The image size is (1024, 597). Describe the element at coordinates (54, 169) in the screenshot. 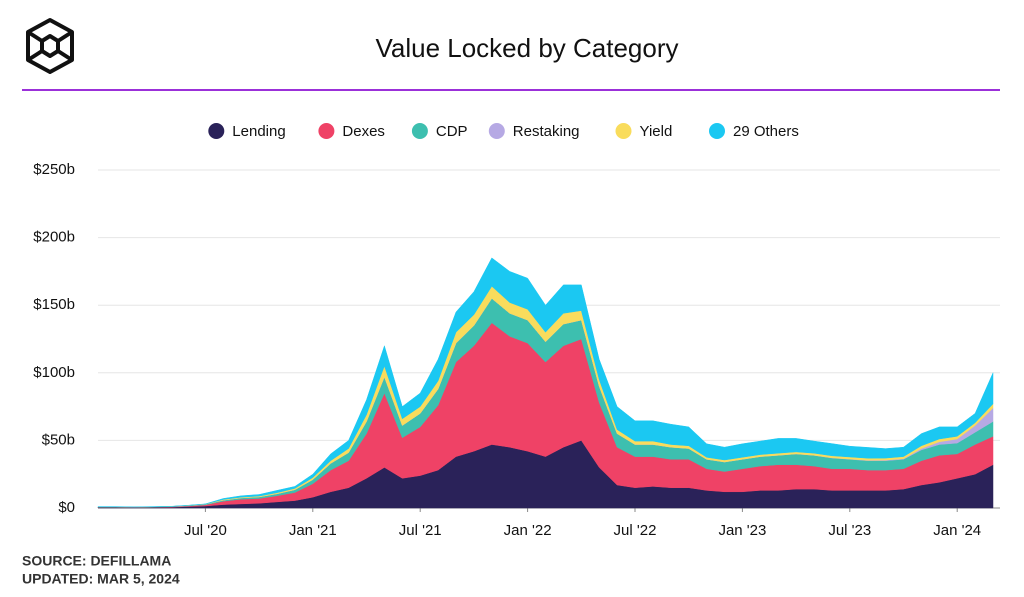

I see `y-tick-label: $250b` at that location.